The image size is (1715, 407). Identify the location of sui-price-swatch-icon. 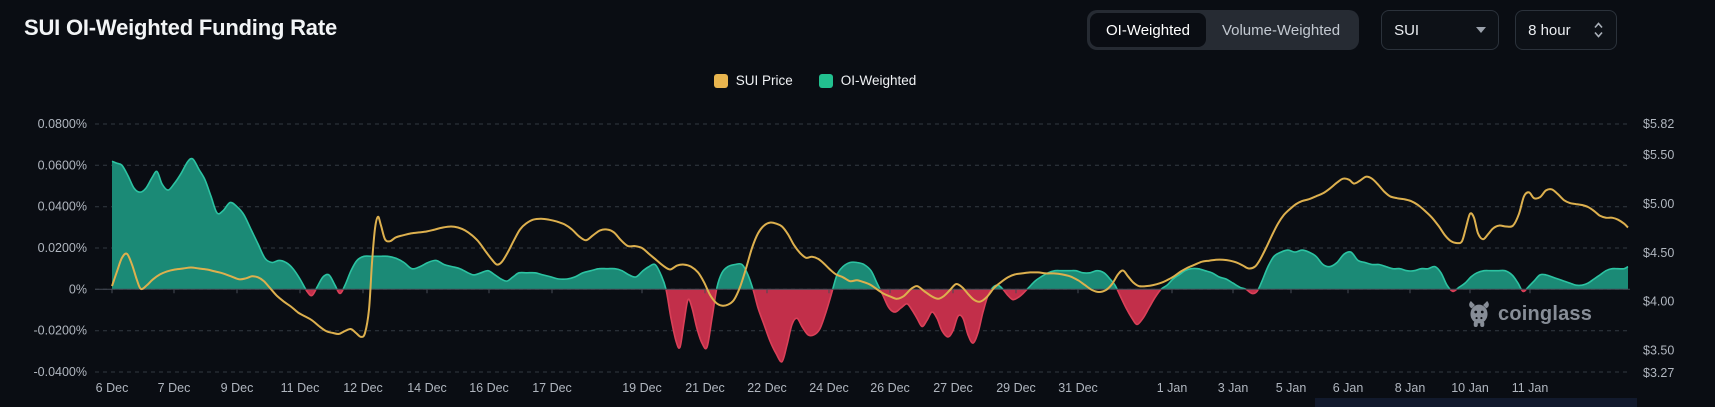
(720, 80).